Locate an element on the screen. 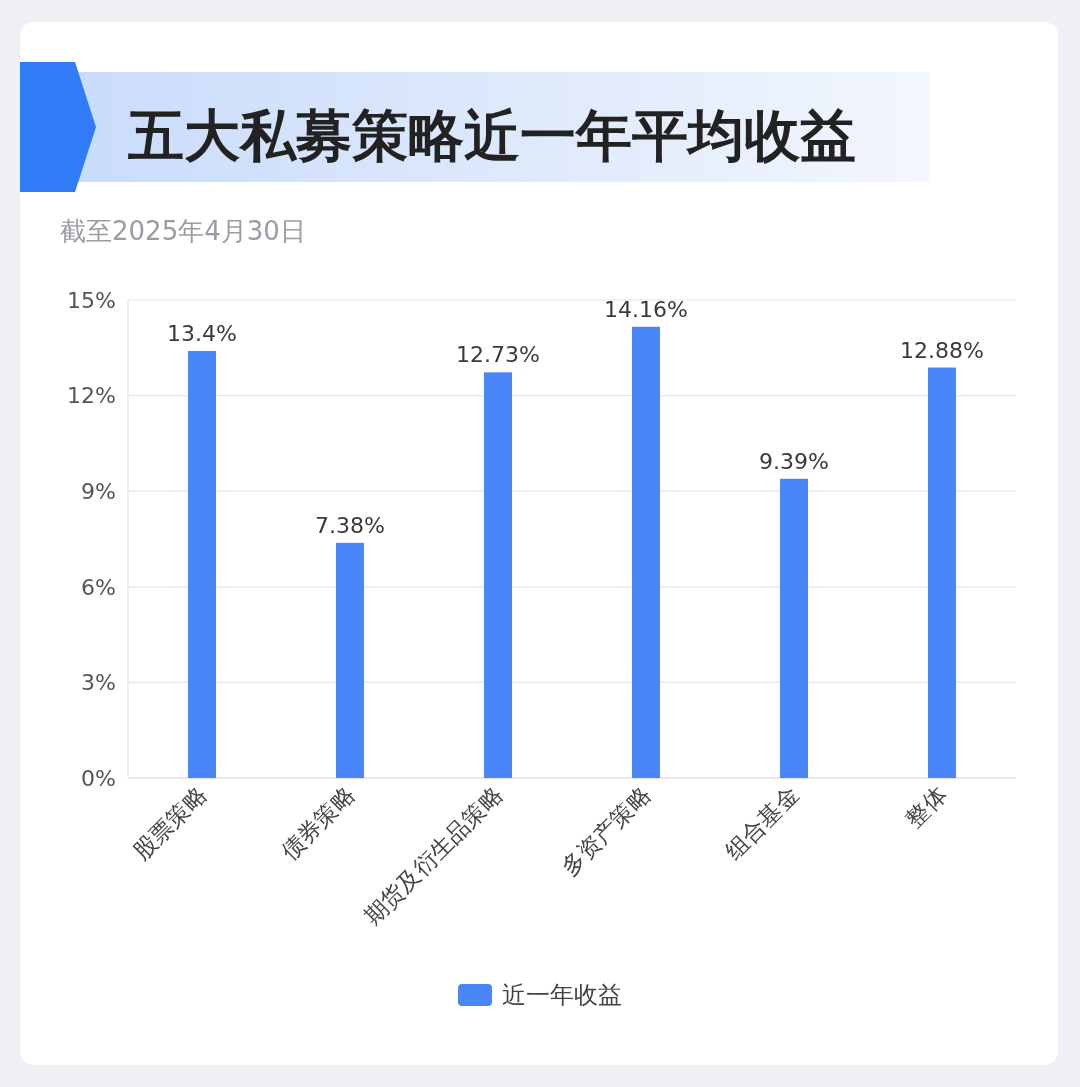 This screenshot has width=1080, height=1087. x-tick-label: 股票策略 is located at coordinates (170, 823).